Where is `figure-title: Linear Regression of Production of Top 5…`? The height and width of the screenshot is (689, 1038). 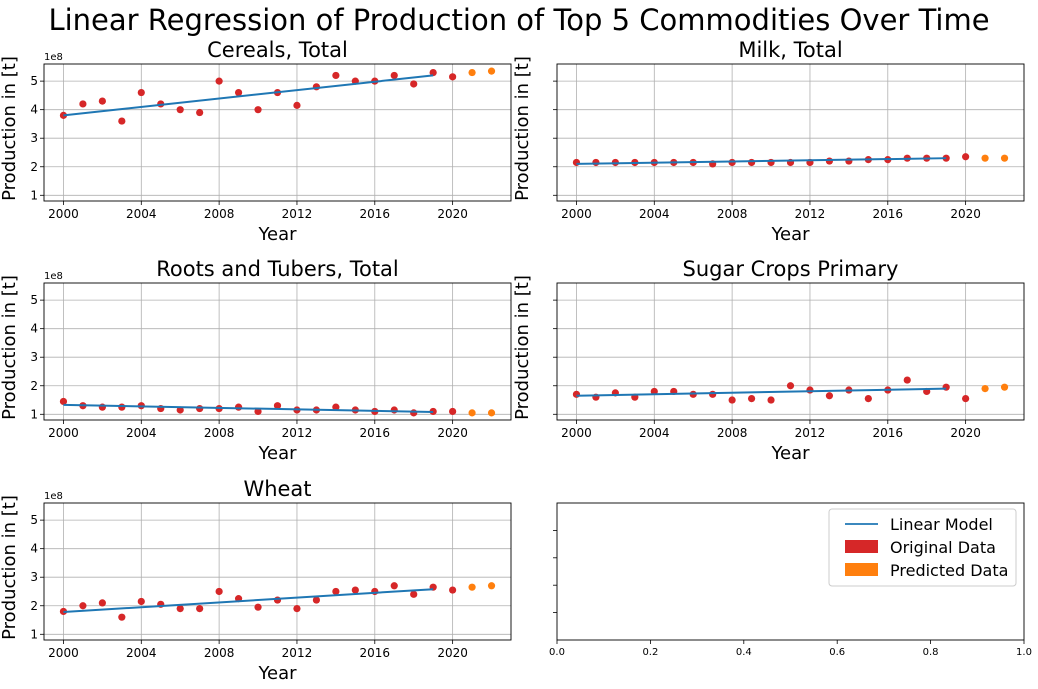
figure-title: Linear Regression of Production of Top 5… is located at coordinates (518, 20).